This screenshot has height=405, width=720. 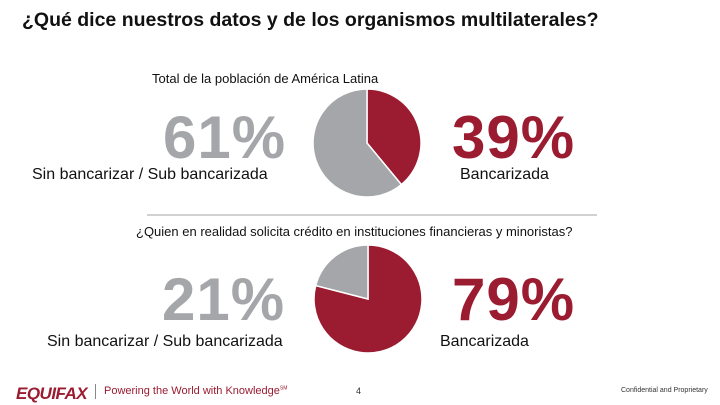 I want to click on chart-1-unbanked-label: Sin bancarizar / Sub bancarizada, so click(x=150, y=174).